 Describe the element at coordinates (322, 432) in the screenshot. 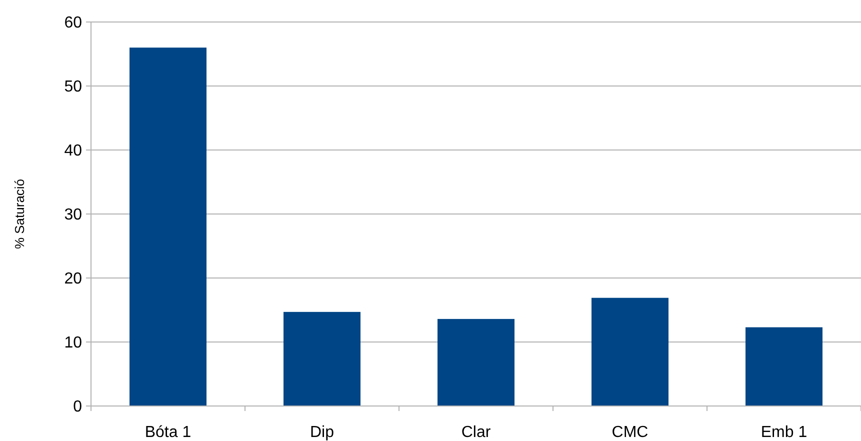

I see `x-tick-label: Dip` at that location.